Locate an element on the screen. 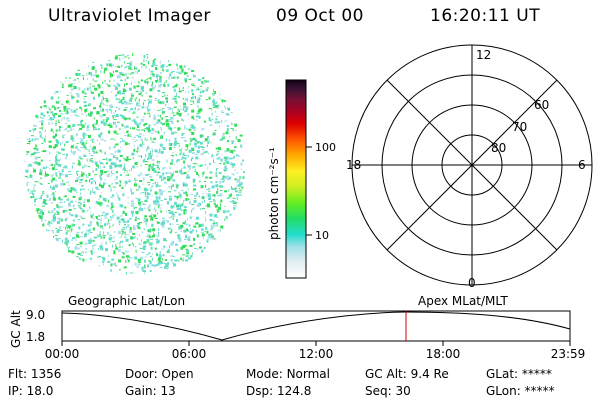 The width and height of the screenshot is (600, 400). footer-ip: IP: 18.0 is located at coordinates (31, 391).